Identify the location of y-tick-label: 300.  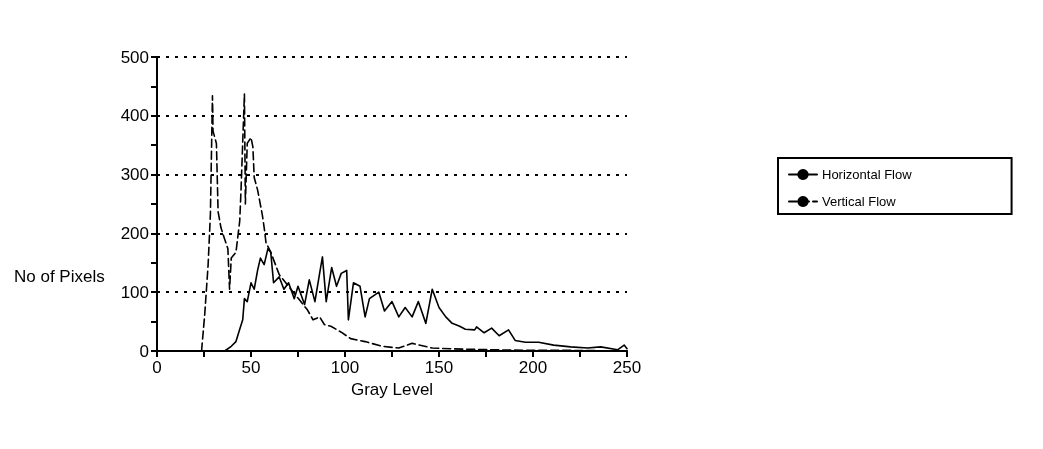
(134, 175).